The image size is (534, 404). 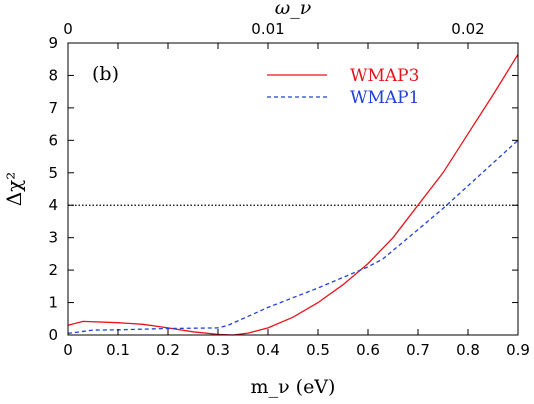 I want to click on x-axis-label: m_ν (eV), so click(x=293, y=387).